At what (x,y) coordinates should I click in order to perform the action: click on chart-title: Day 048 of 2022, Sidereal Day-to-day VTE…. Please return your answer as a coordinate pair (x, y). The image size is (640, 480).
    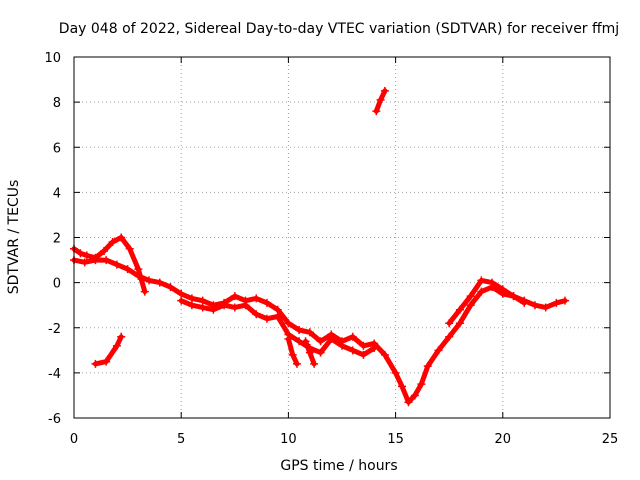
    Looking at the image, I should click on (339, 29).